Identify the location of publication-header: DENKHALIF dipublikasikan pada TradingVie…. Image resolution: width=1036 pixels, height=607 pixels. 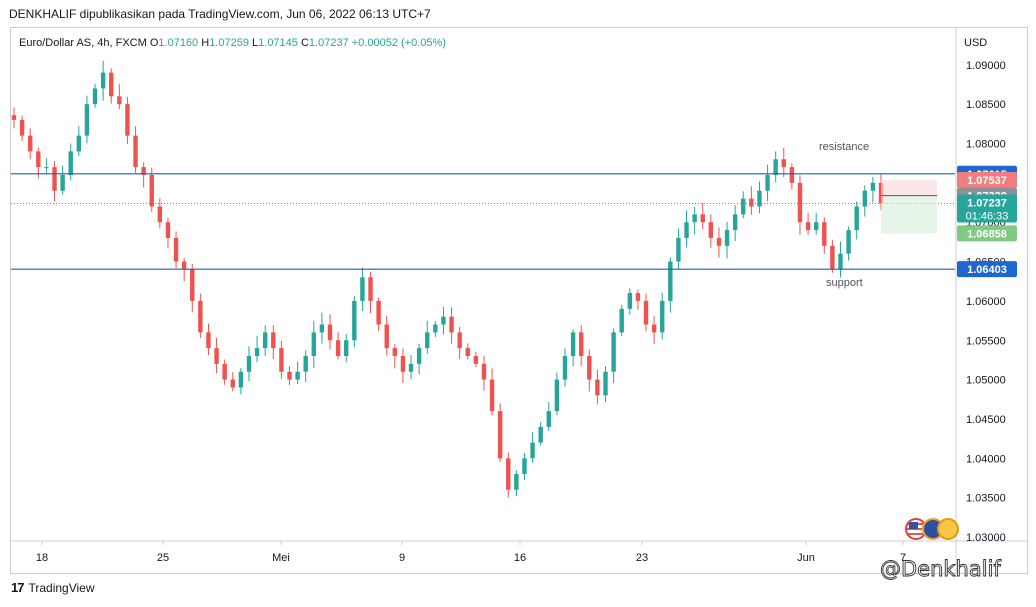
(220, 14).